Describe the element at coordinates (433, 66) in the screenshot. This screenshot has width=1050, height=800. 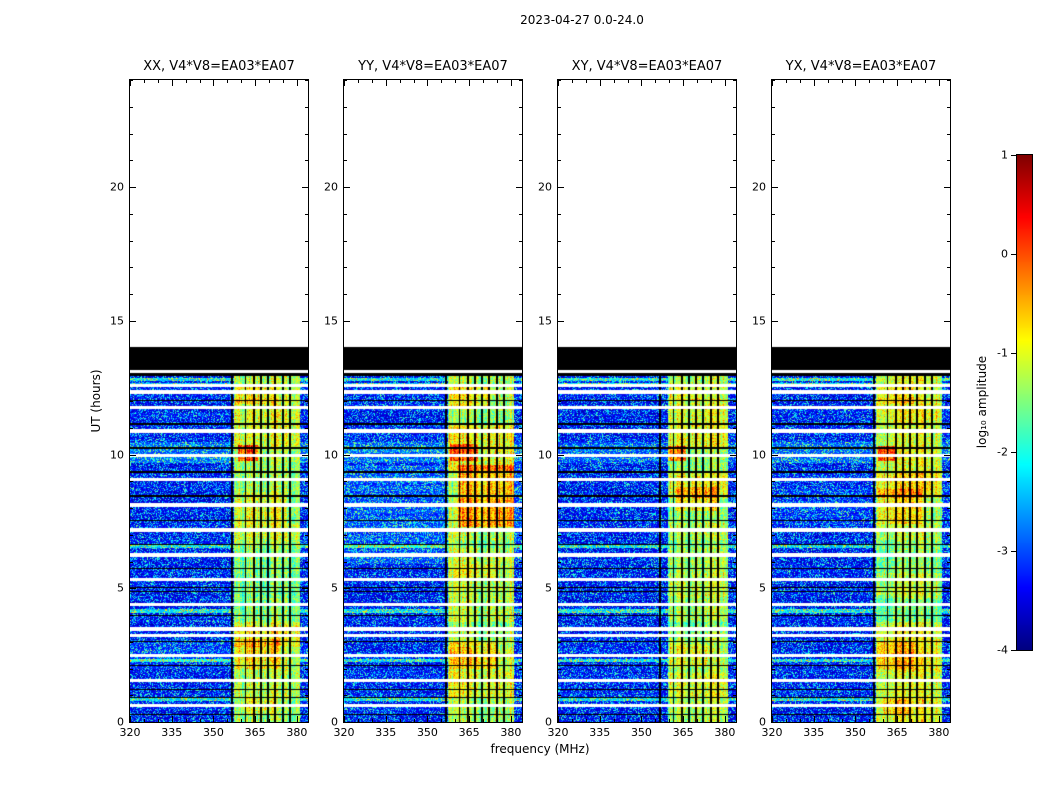
I see `panel-title-yy: YY, V4*V8=EA03*EA07` at that location.